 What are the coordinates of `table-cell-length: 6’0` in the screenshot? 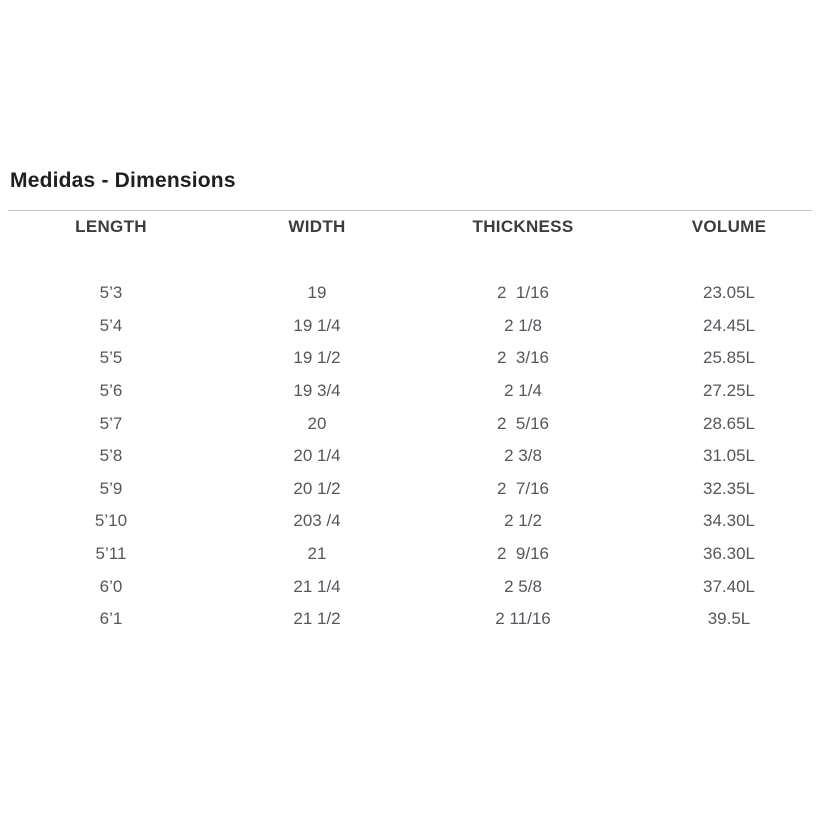 It's located at (111, 586).